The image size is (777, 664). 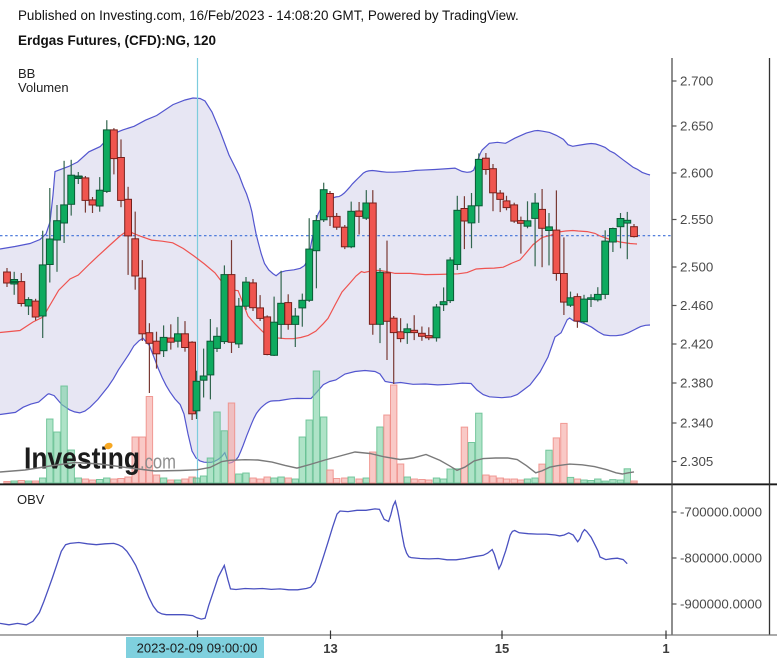 What do you see at coordinates (696, 173) in the screenshot?
I see `svg-text: 2.600` at bounding box center [696, 173].